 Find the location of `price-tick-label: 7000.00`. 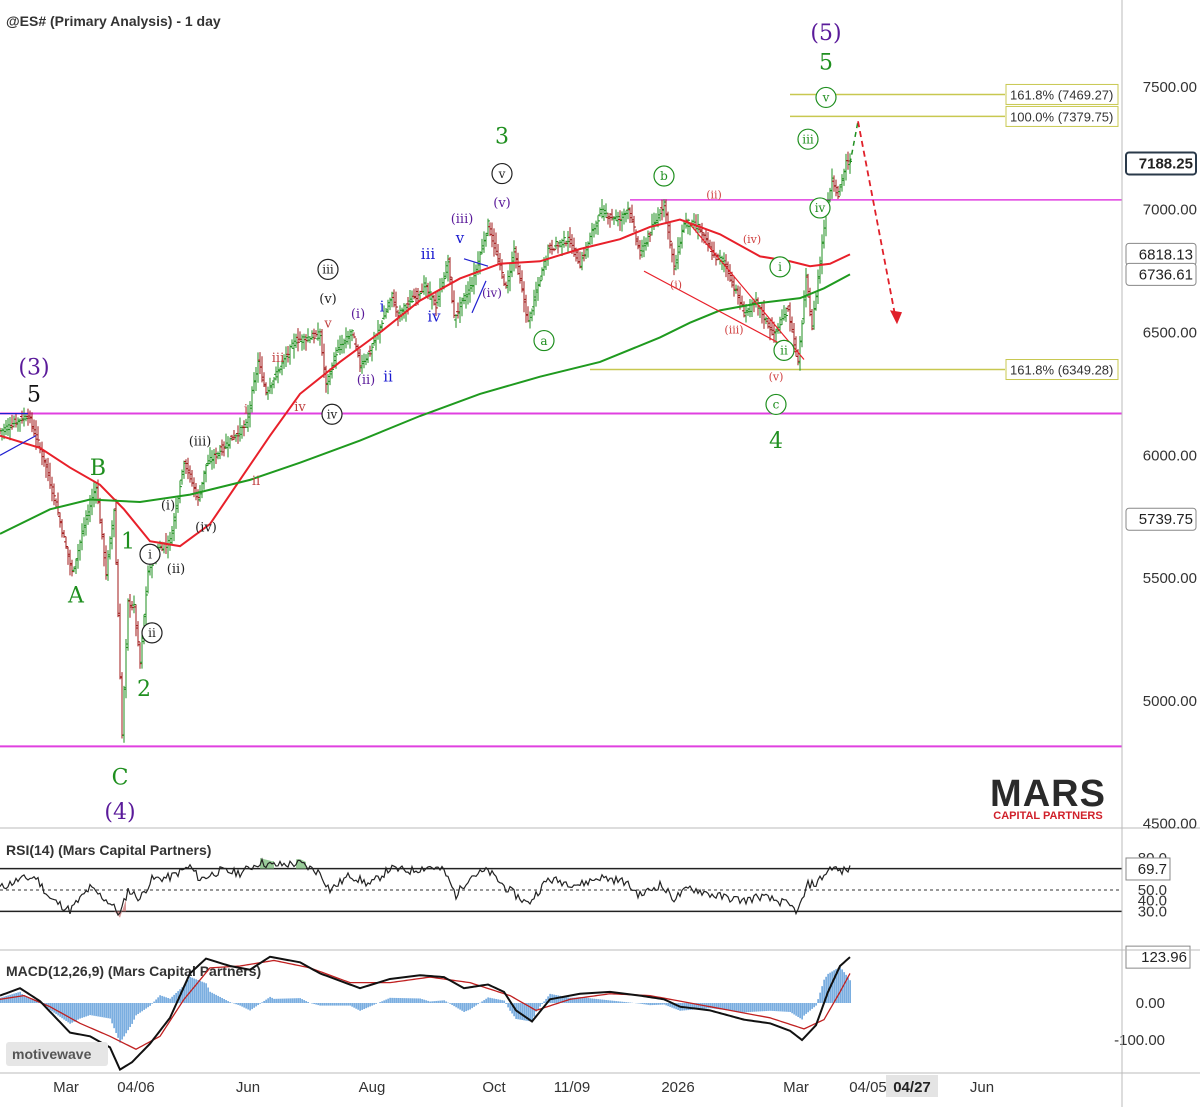

price-tick-label: 7000.00 is located at coordinates (1170, 210).